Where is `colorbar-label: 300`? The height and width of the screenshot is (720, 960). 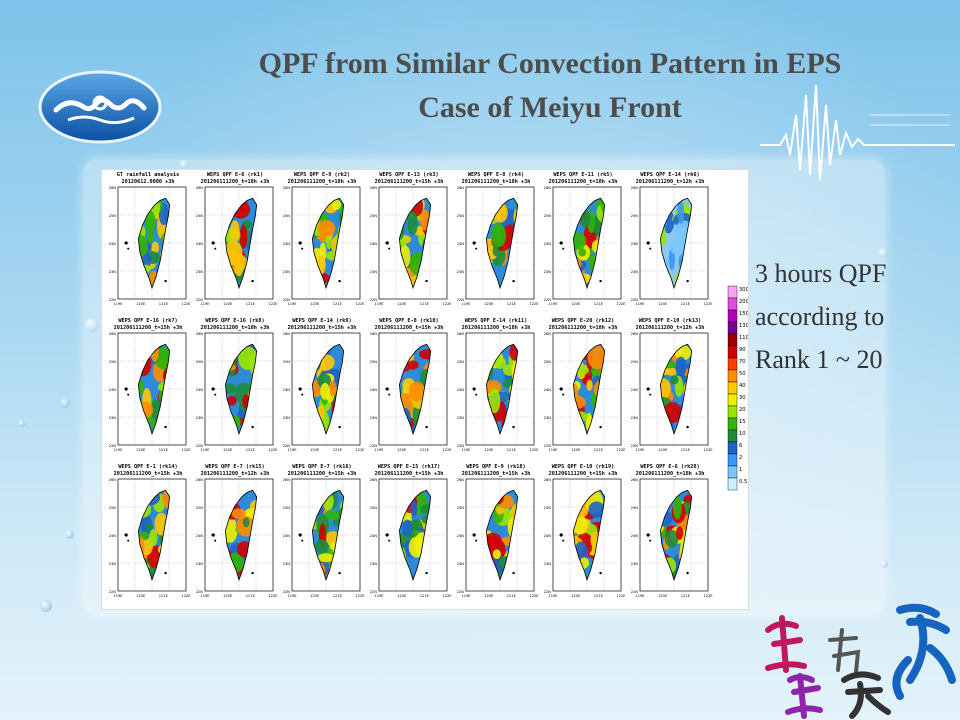
colorbar-label: 300 is located at coordinates (743, 290).